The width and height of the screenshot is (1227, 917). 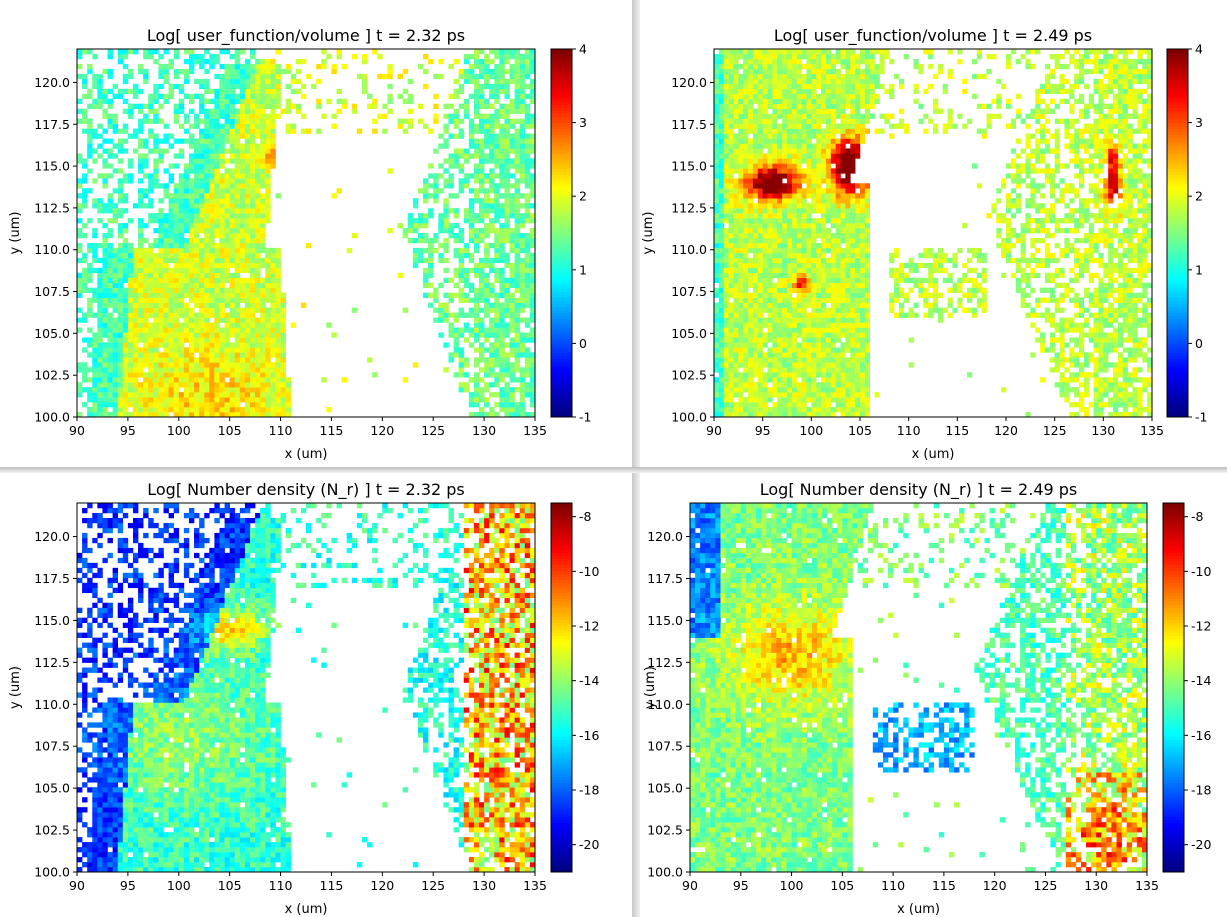 I want to click on heatmap-cells, so click(x=933, y=233).